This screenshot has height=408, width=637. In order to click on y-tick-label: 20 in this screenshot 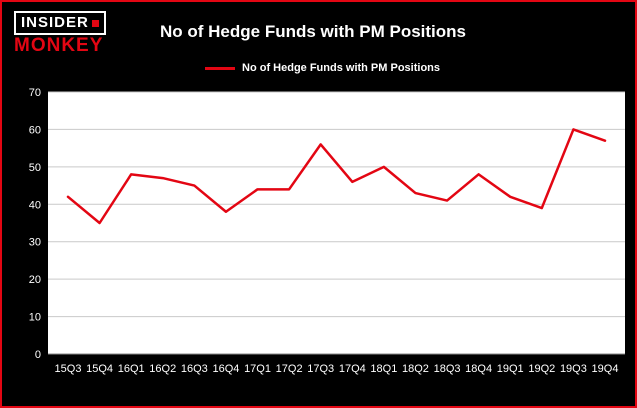, I will do `click(35, 280)`.